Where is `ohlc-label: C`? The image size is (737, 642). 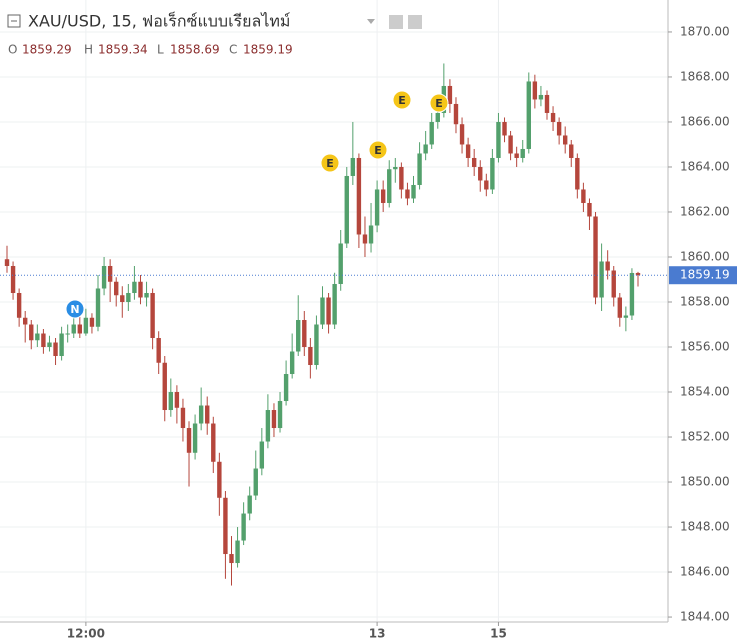 ohlc-label: C is located at coordinates (233, 50).